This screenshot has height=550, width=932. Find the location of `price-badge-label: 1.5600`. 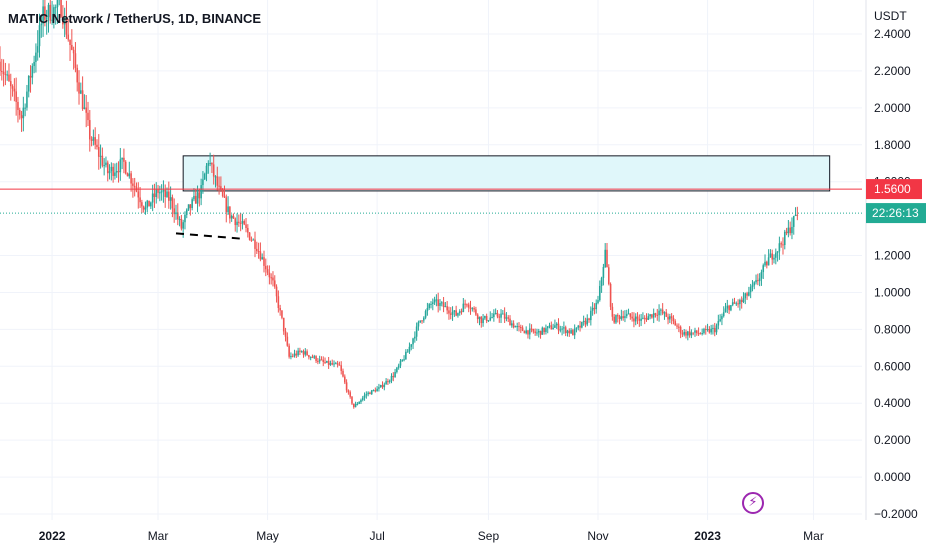

price-badge-label: 1.5600 is located at coordinates (892, 189).